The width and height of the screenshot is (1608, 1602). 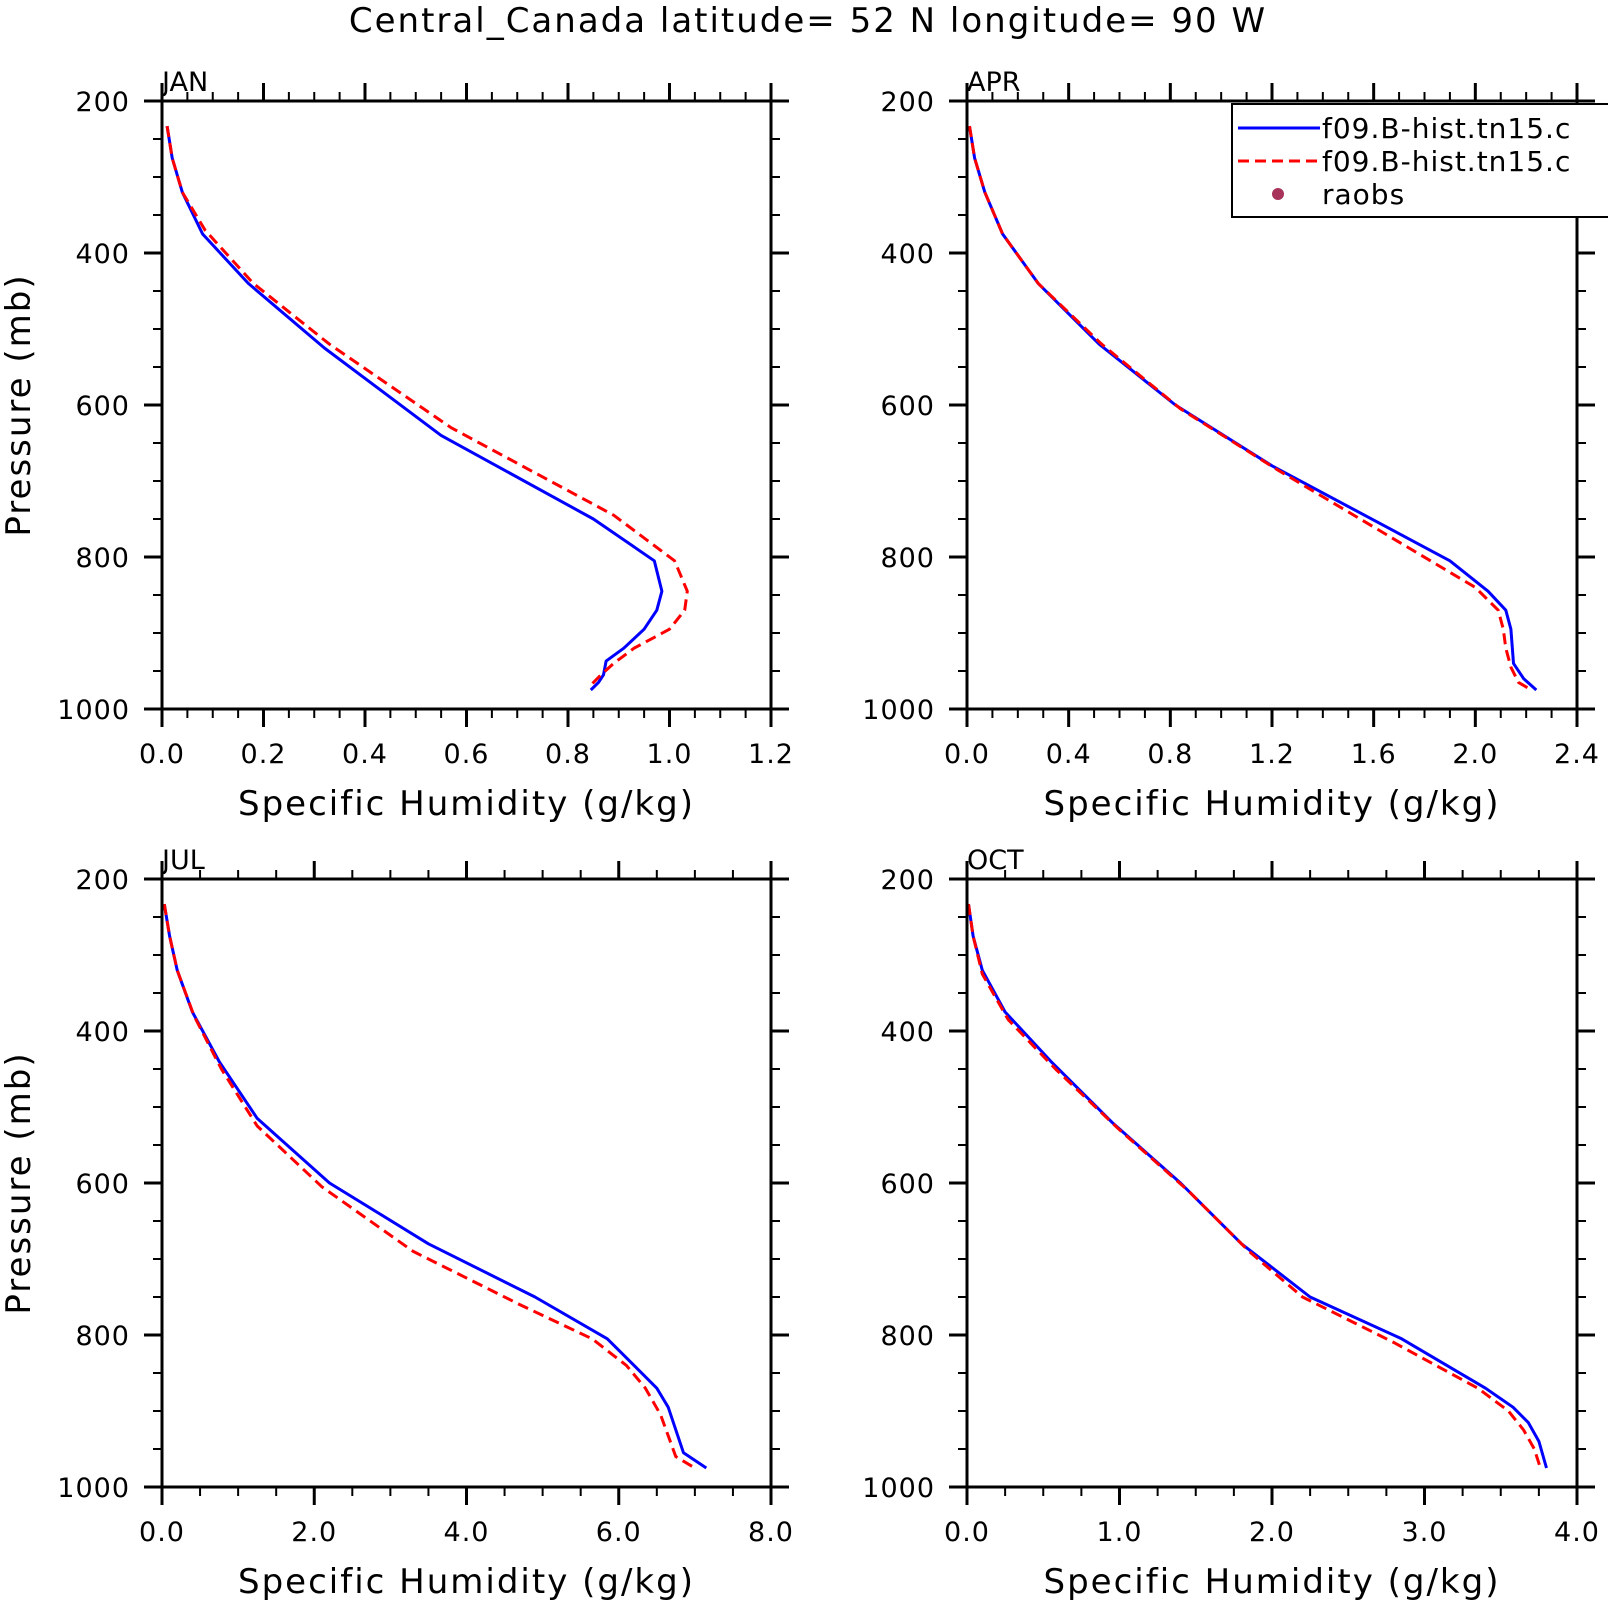 What do you see at coordinates (1374, 754) in the screenshot?
I see `x-tick-label: 1.6` at bounding box center [1374, 754].